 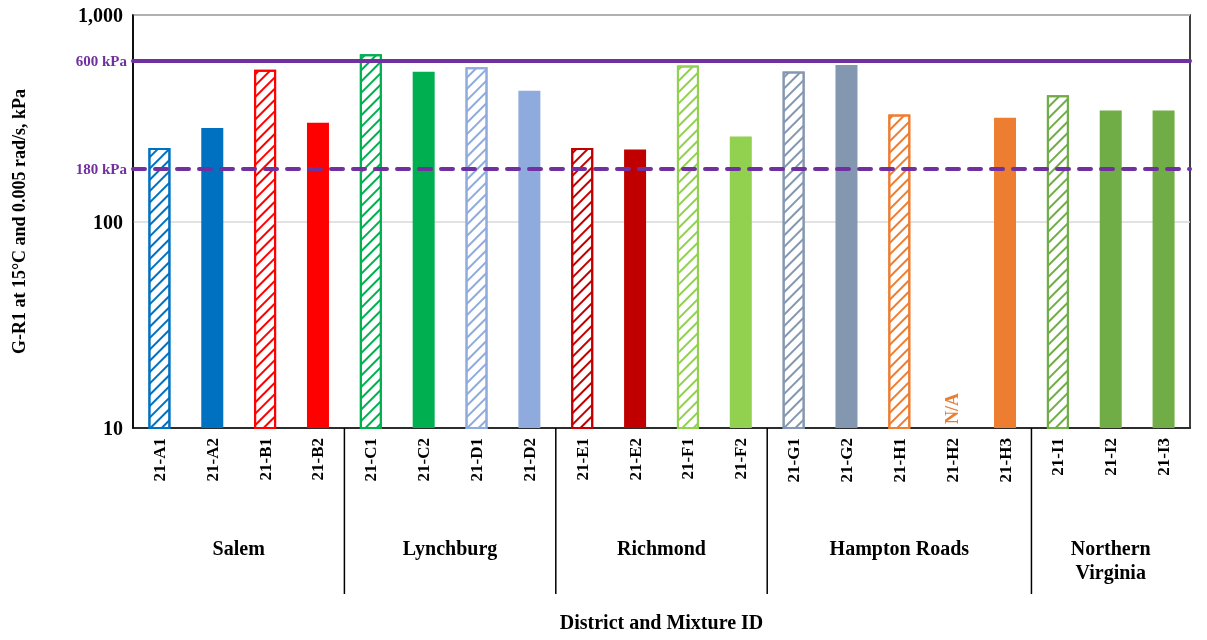 I want to click on x-tick-label: 21-E2, so click(x=635, y=459).